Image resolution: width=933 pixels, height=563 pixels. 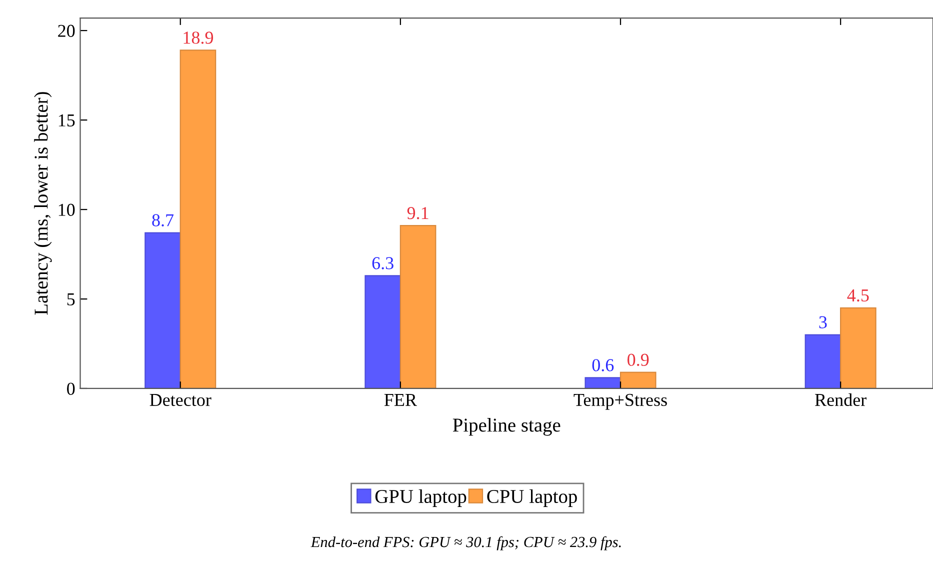 I want to click on x-tick-label: Render, so click(x=840, y=399).